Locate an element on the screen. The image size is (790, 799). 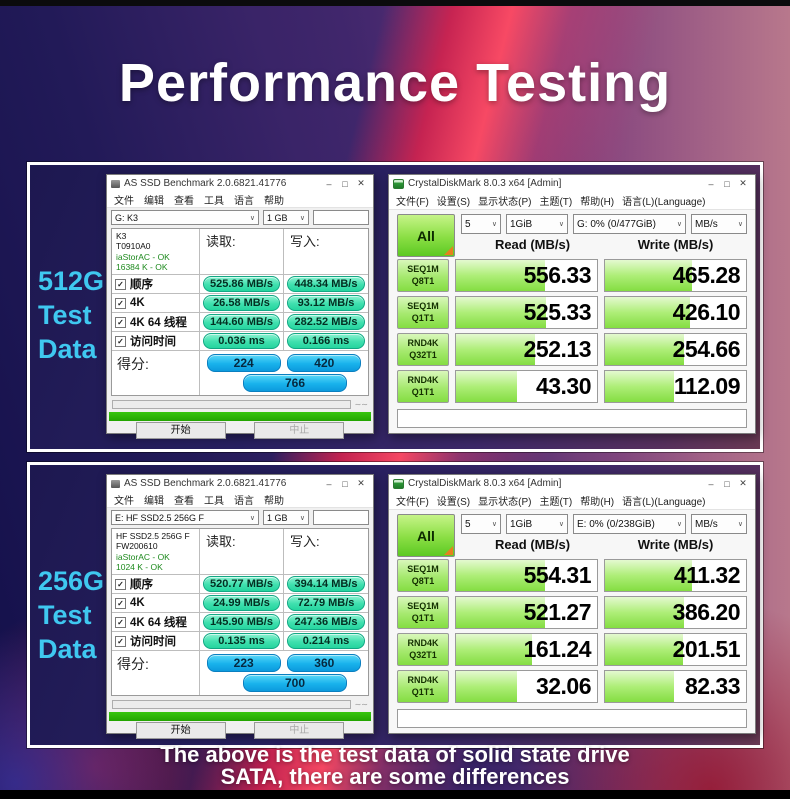
write-value-cell: 93.12 MB/s is located at coordinates (326, 303).